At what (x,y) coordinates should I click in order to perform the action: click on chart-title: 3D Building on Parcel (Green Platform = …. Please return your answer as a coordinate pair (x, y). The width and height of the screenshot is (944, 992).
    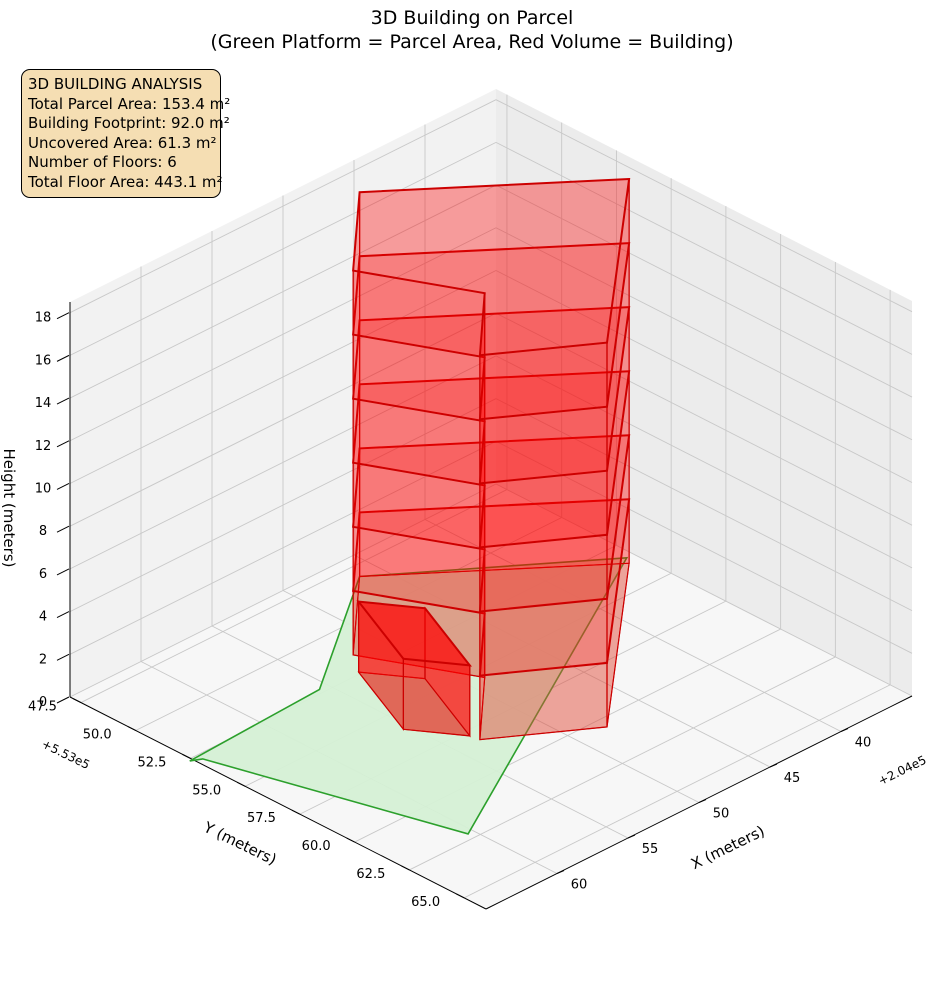
    Looking at the image, I should click on (472, 30).